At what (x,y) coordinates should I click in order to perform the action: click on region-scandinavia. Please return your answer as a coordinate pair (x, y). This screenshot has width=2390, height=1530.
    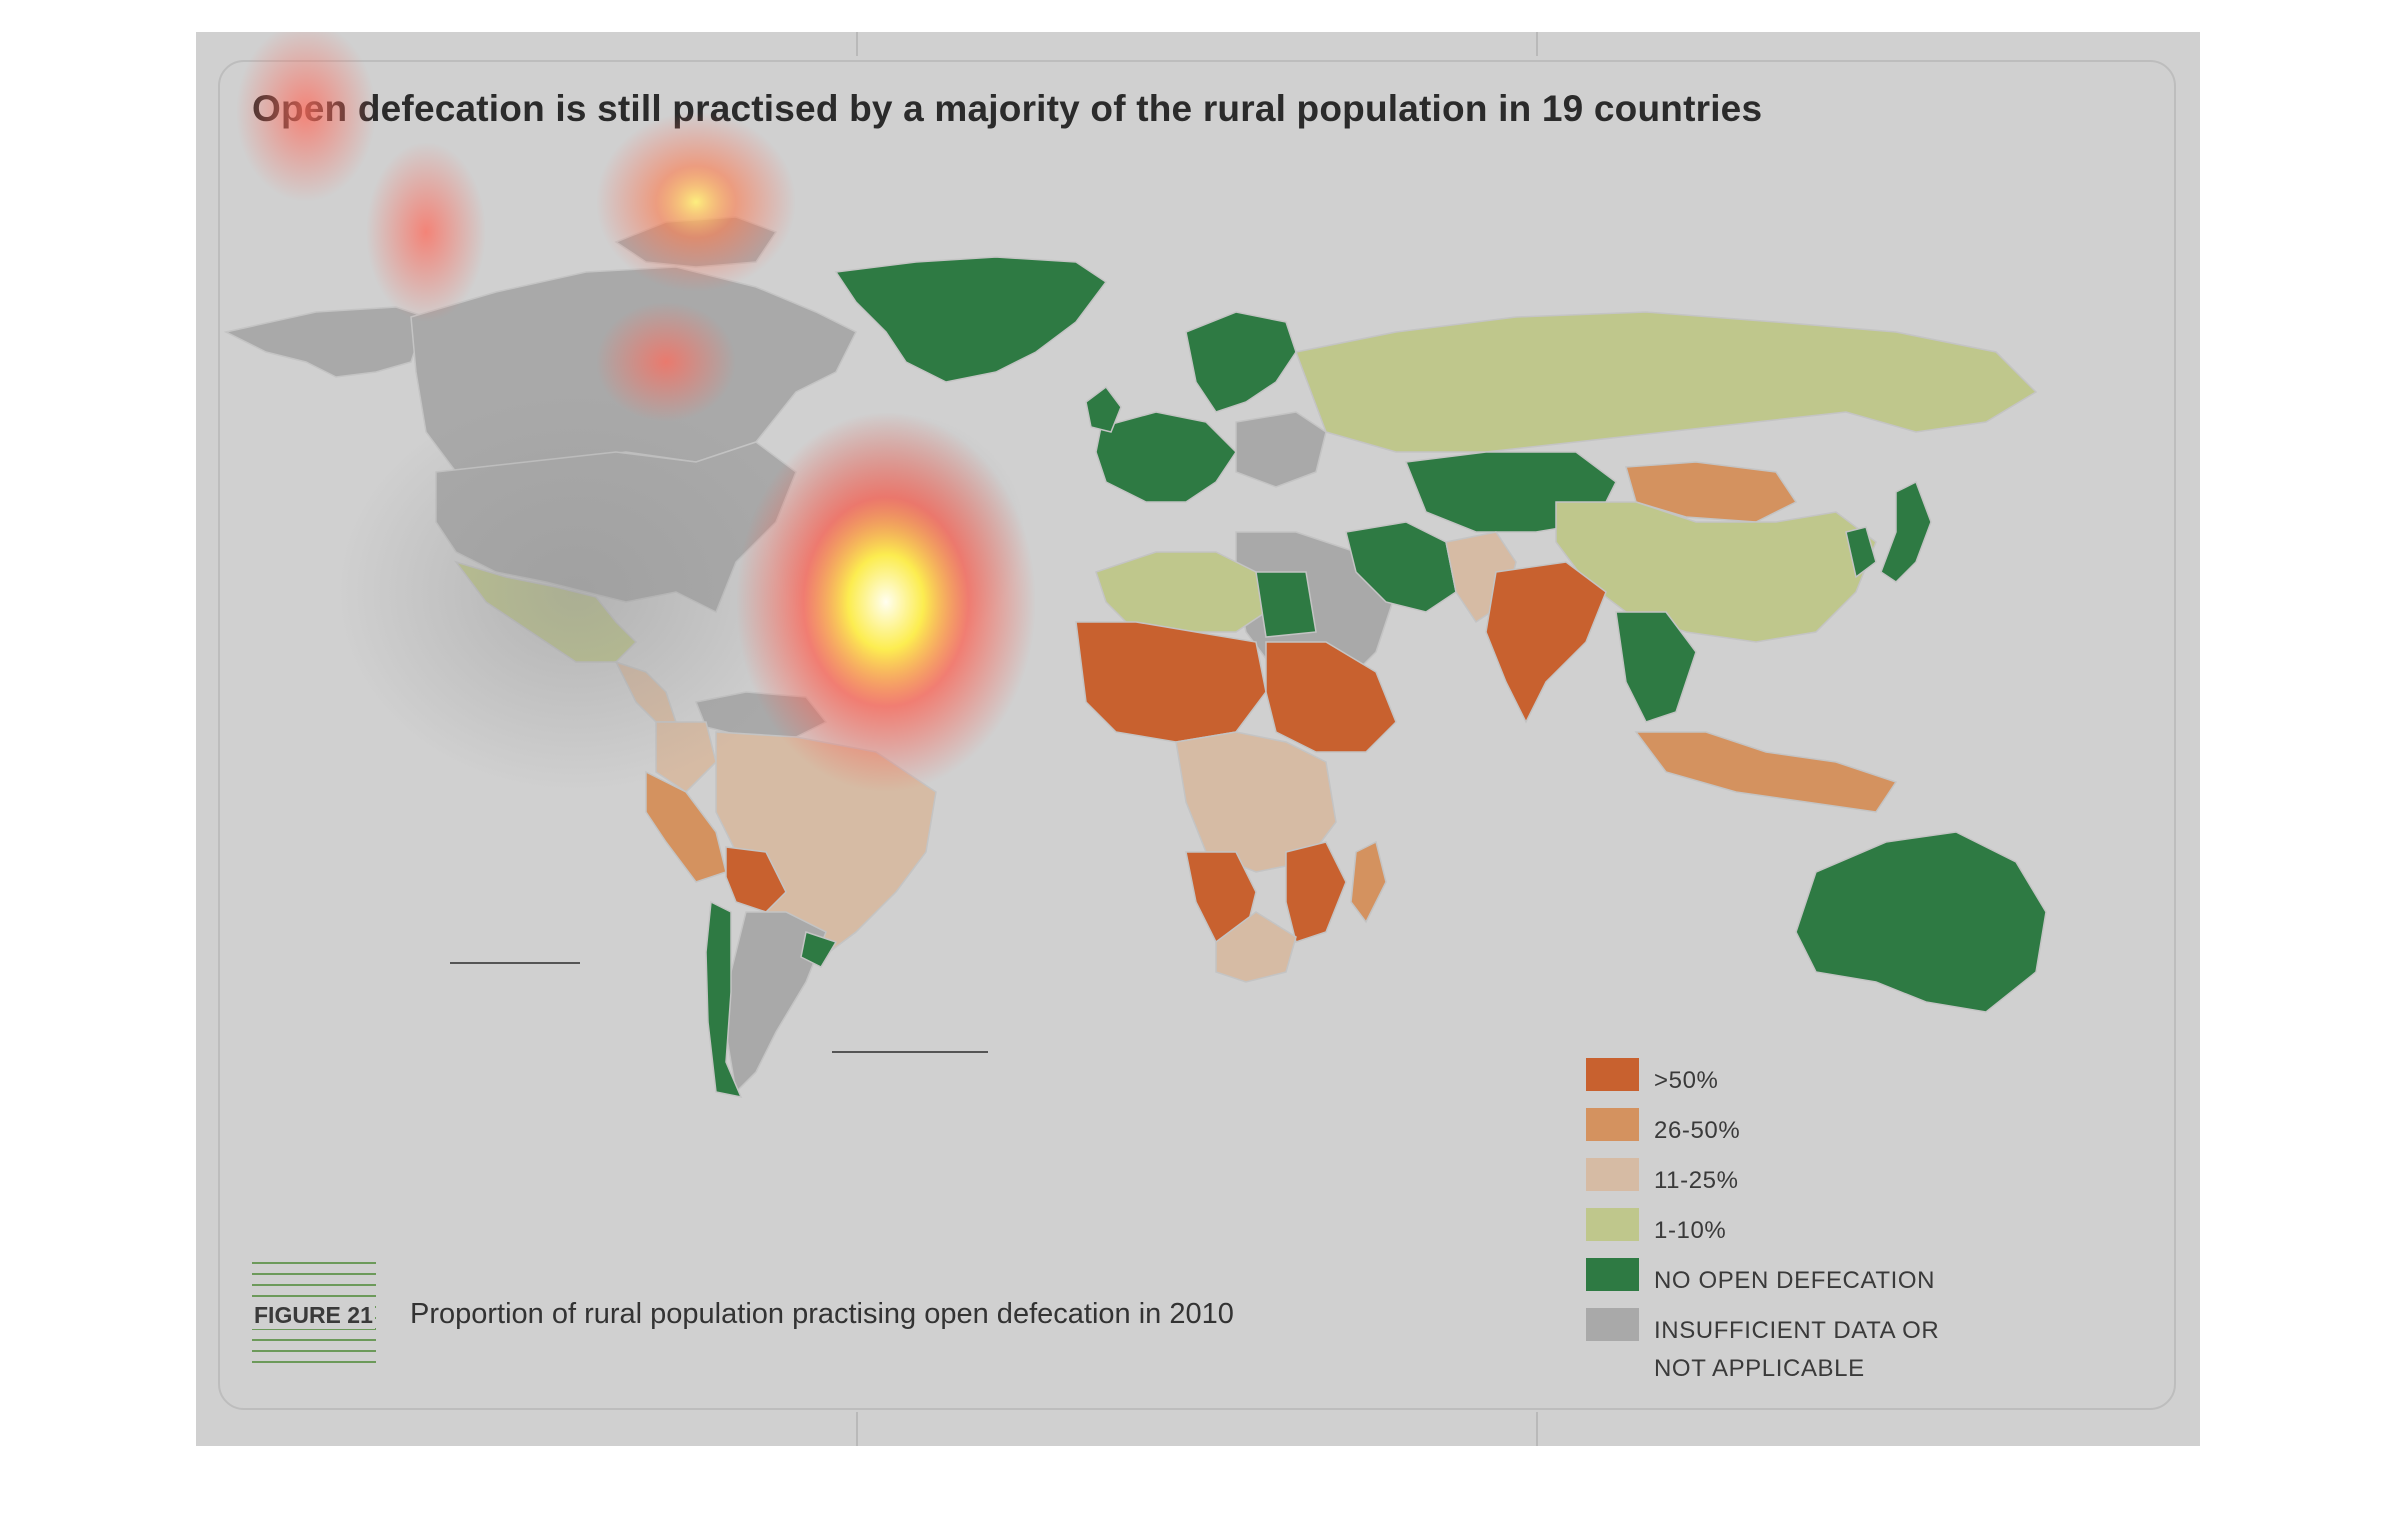
    Looking at the image, I should click on (1241, 362).